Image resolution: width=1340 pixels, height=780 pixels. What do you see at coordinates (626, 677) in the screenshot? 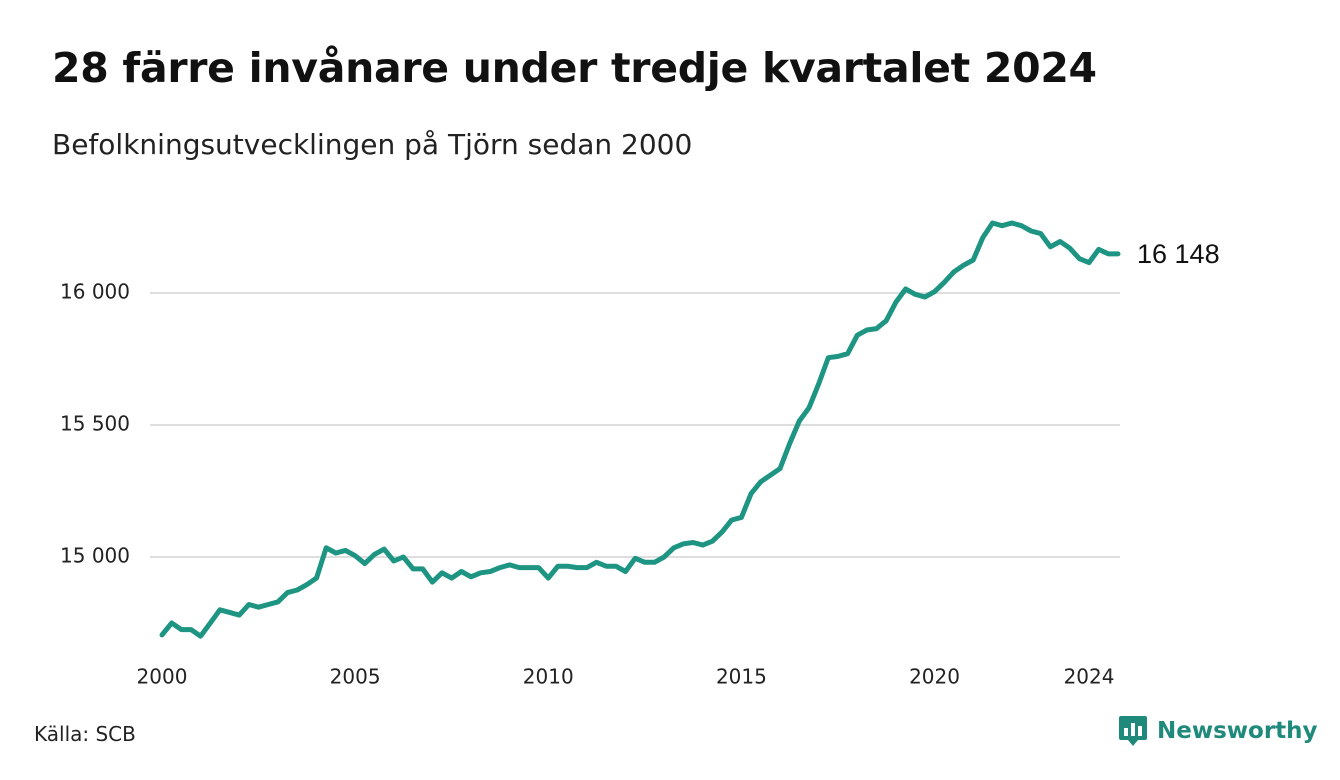
I see `x-axis-tick-labels: 2000 2005 2010 2015 2020 2024` at bounding box center [626, 677].